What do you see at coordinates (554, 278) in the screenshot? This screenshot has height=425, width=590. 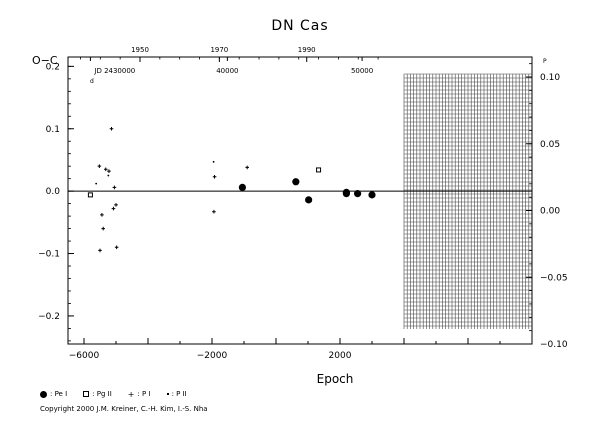 I see `right-y-tick-label: −0.05` at bounding box center [554, 278].